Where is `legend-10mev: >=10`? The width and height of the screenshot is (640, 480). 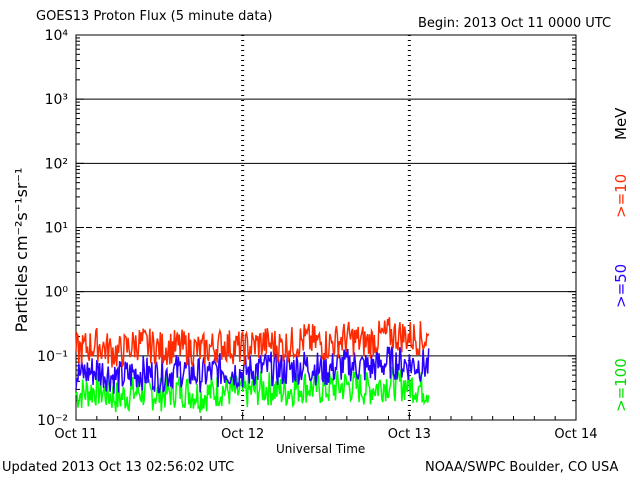
legend-10mev: >=10 is located at coordinates (621, 195).